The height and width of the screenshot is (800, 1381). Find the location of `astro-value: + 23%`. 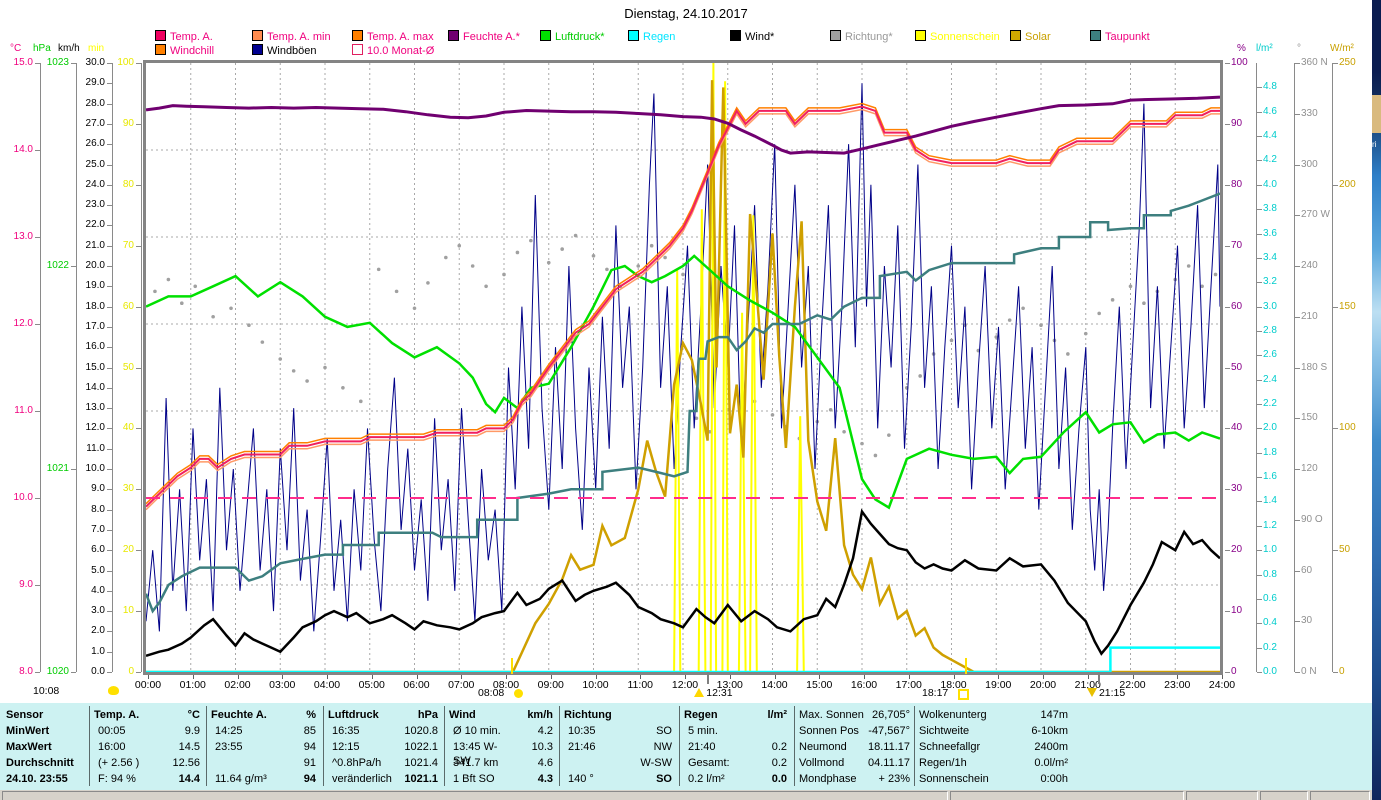

astro-value: + 23% is located at coordinates (894, 779).